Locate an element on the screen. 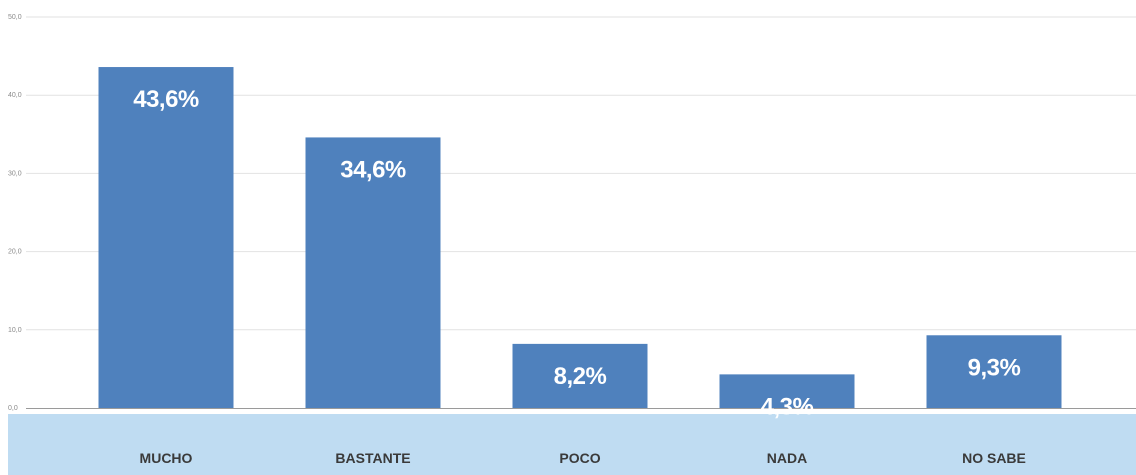 The height and width of the screenshot is (475, 1136). y-axis-ticks: 0,0 10,0 20,0 30,0 40,0 50,0 is located at coordinates (15, 213).